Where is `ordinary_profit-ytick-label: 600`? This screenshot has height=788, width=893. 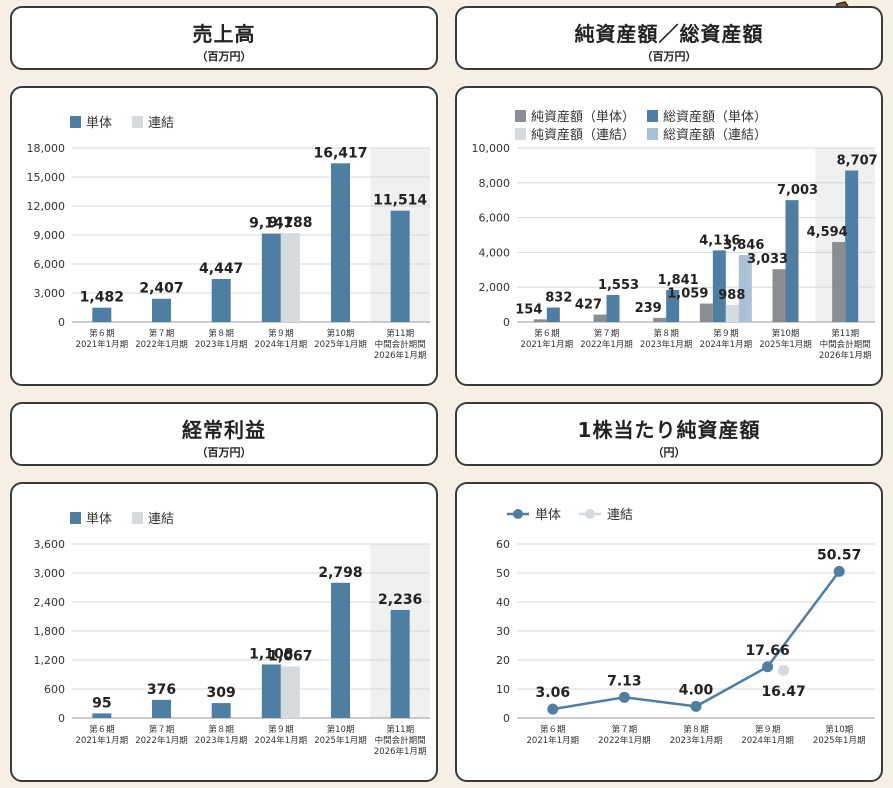 ordinary_profit-ytick-label: 600 is located at coordinates (54, 689).